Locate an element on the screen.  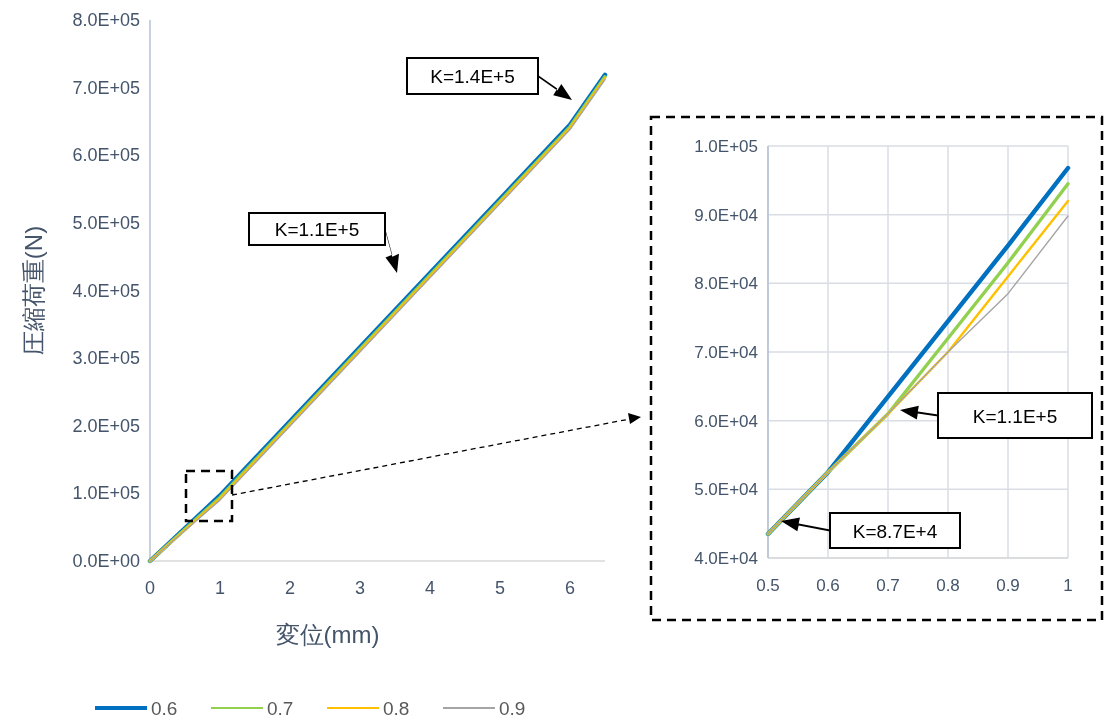
y-axis-title: 圧縮荷重(N) is located at coordinates (33, 290).